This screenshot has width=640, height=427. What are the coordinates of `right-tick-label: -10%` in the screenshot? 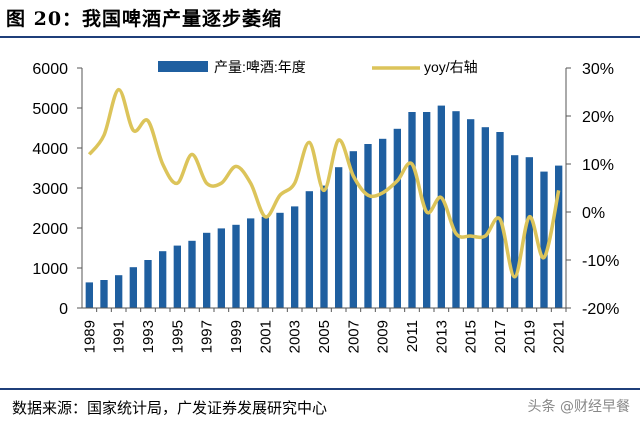 It's located at (600, 261).